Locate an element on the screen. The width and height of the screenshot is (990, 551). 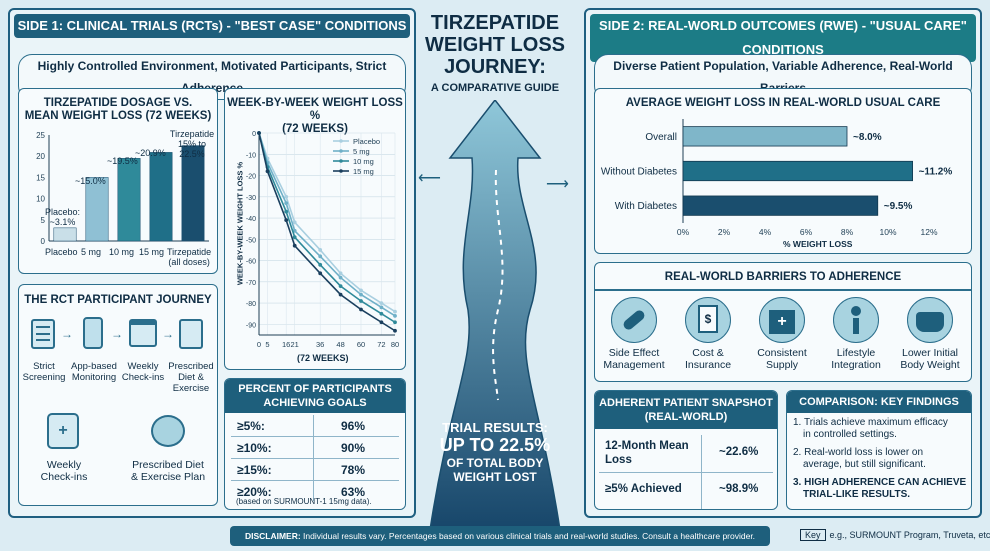
weekly-x-tick: 5 is located at coordinates (267, 344).